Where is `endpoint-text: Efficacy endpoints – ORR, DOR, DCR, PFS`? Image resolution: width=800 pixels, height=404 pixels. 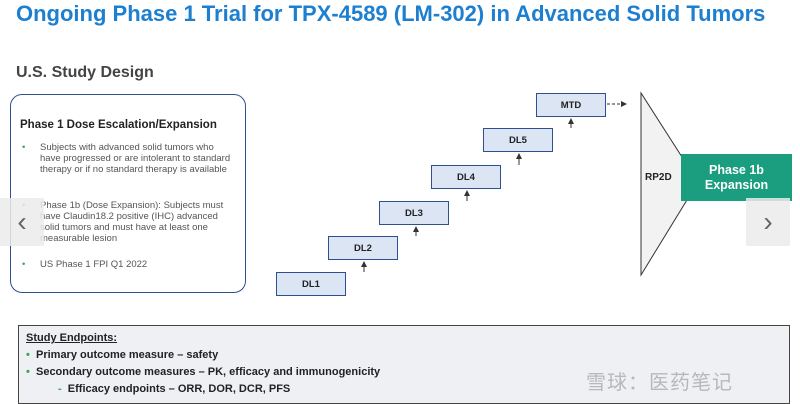 endpoint-text: Efficacy endpoints – ORR, DOR, DCR, PFS is located at coordinates (179, 389).